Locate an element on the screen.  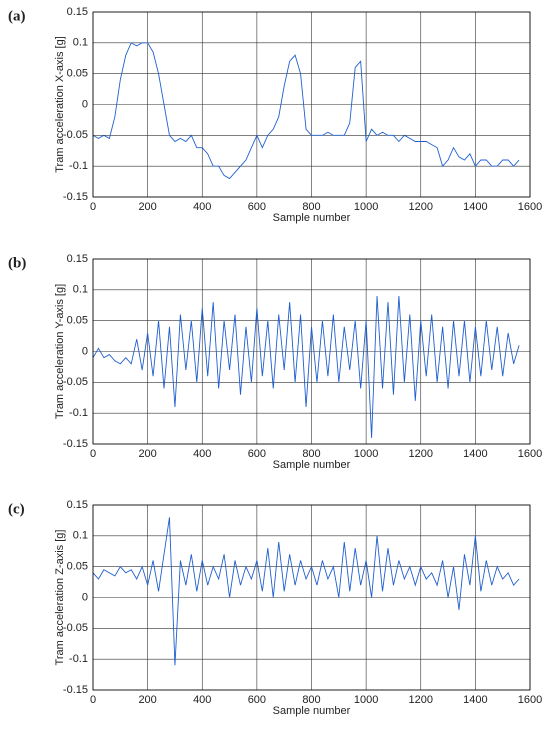
data-line is located at coordinates (306, 111).